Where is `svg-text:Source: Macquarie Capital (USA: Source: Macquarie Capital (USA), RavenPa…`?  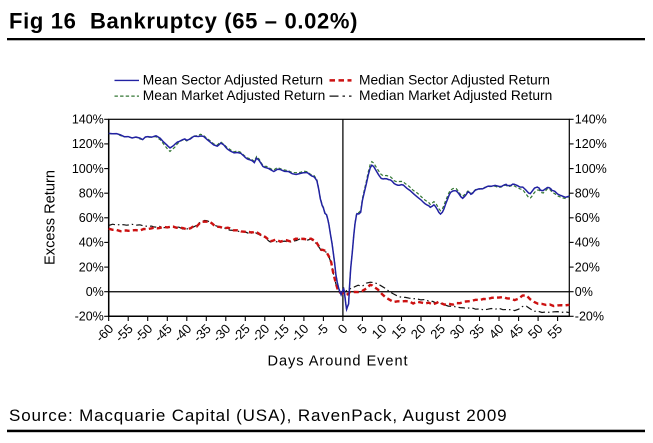 svg-text:Source: Macquarie Capital (USA: Source: Macquarie Capital (USA), RavenPa… is located at coordinates (258, 415).